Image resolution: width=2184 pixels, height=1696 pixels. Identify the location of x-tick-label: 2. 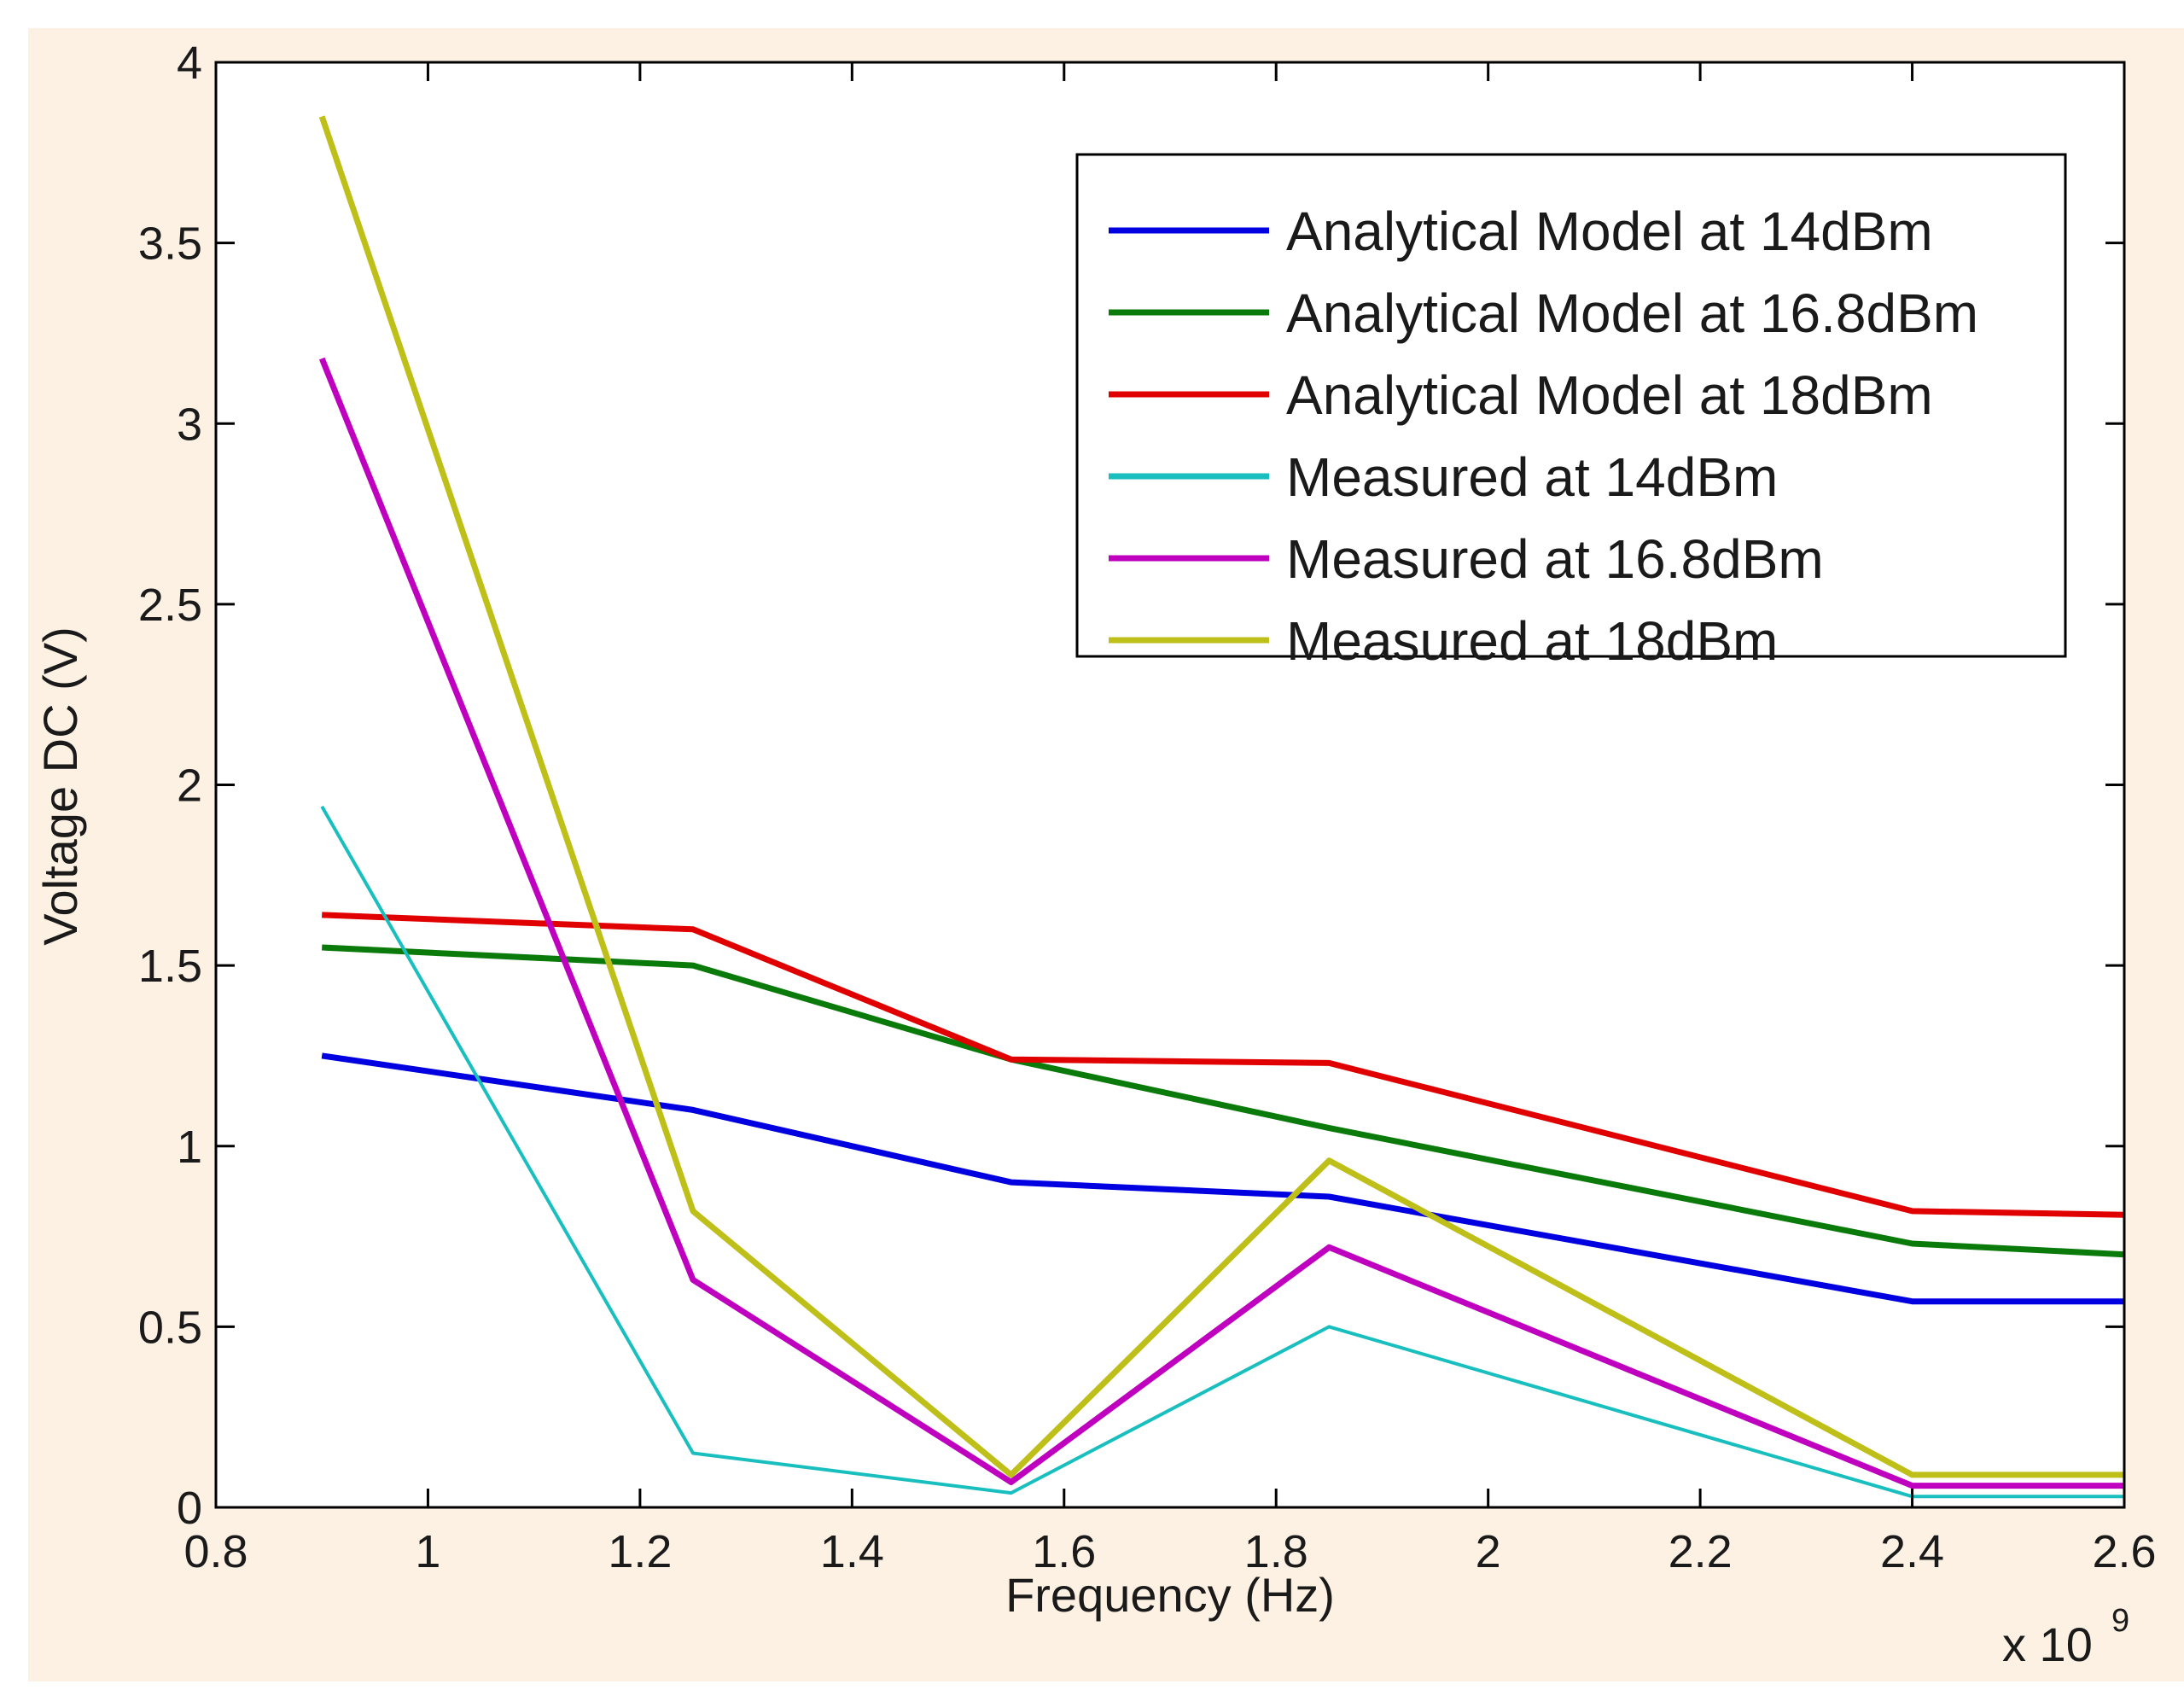
(1489, 1551).